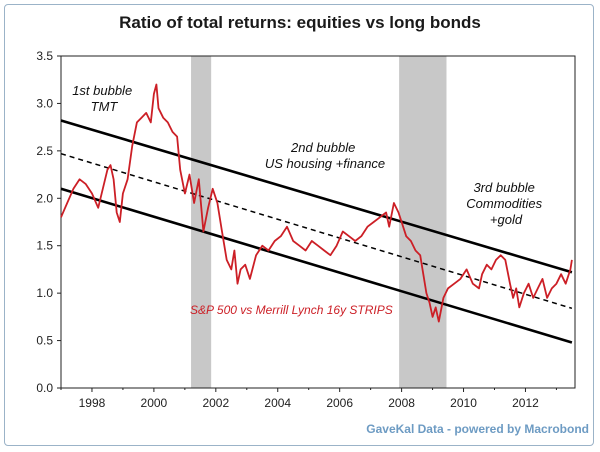 This screenshot has width=600, height=452. I want to click on y-axis: 0.0 0.5 1.0 1.5 2.0 2.5 3.0 3.5, so click(48, 222).